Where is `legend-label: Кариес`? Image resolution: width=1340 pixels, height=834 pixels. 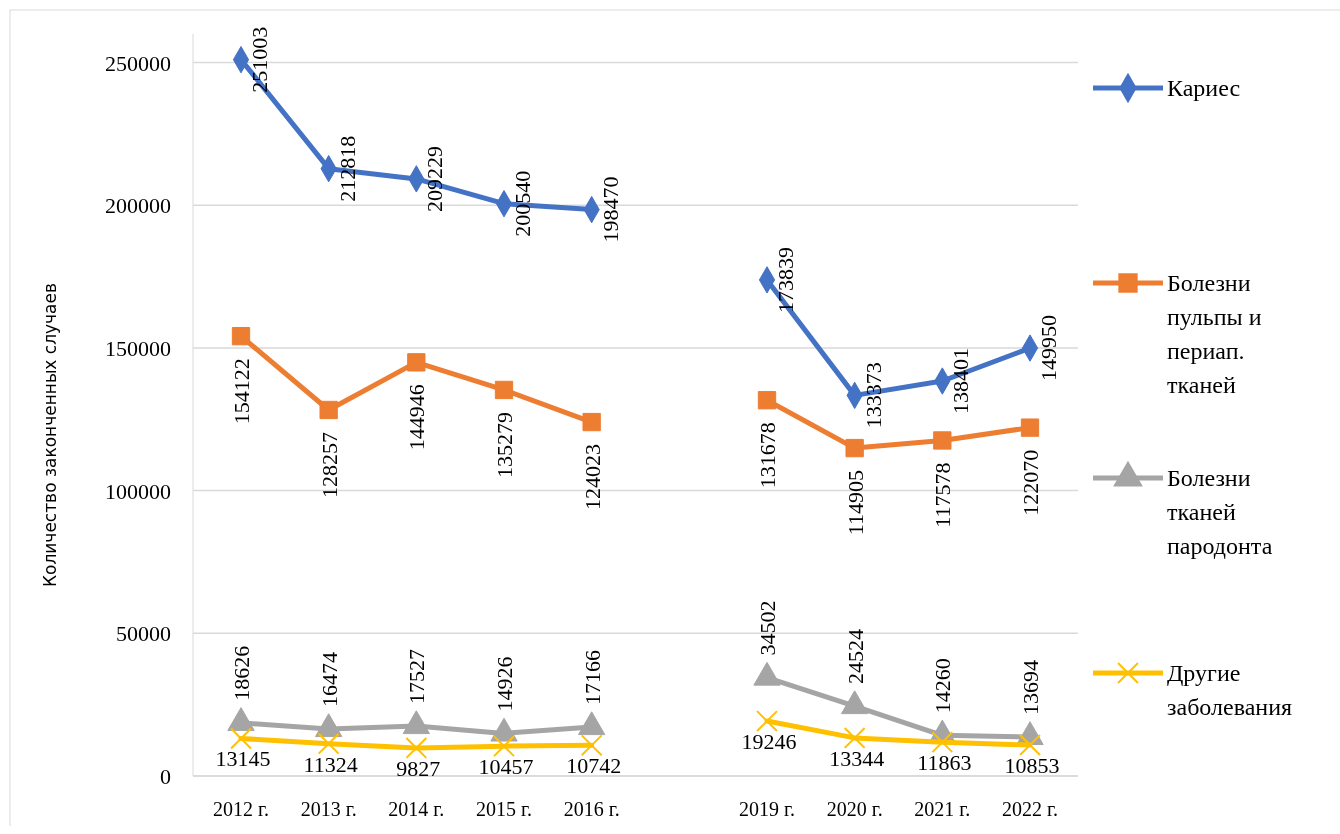
legend-label: Кариес is located at coordinates (1204, 88).